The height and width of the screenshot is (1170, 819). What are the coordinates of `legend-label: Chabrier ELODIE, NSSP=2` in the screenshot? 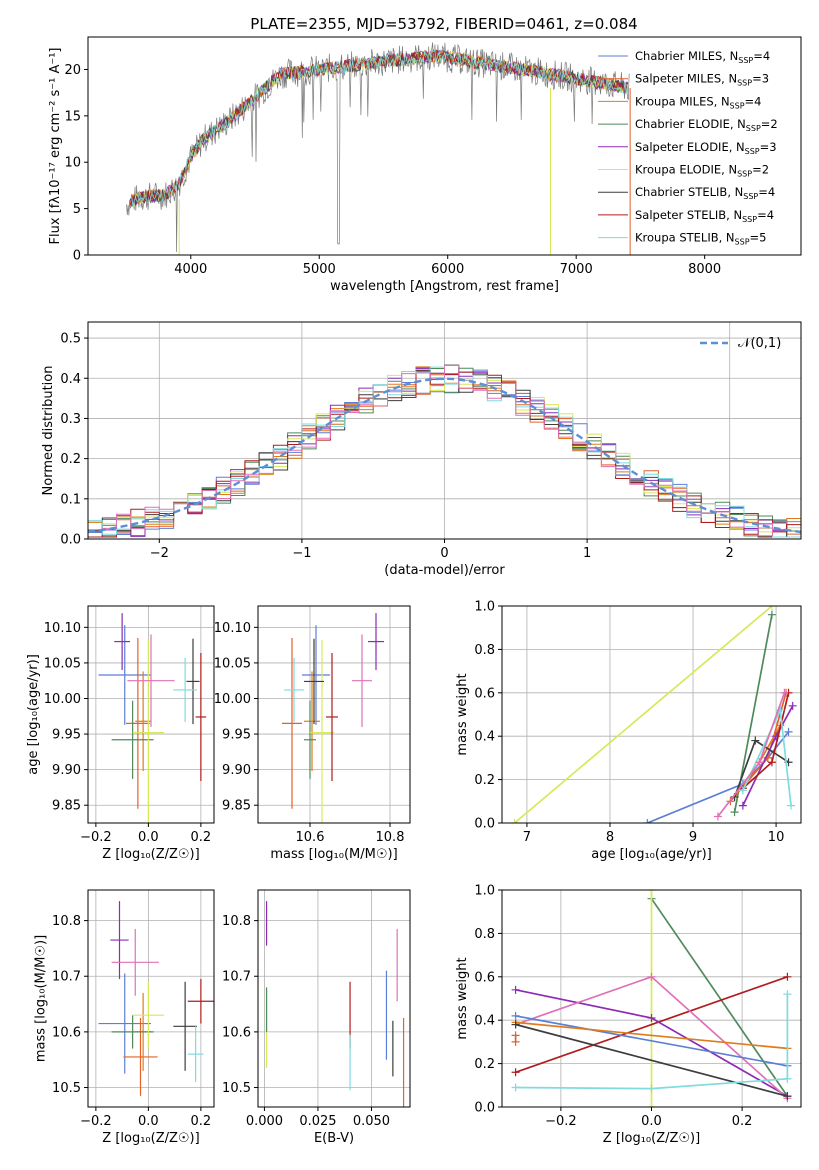 It's located at (706, 125).